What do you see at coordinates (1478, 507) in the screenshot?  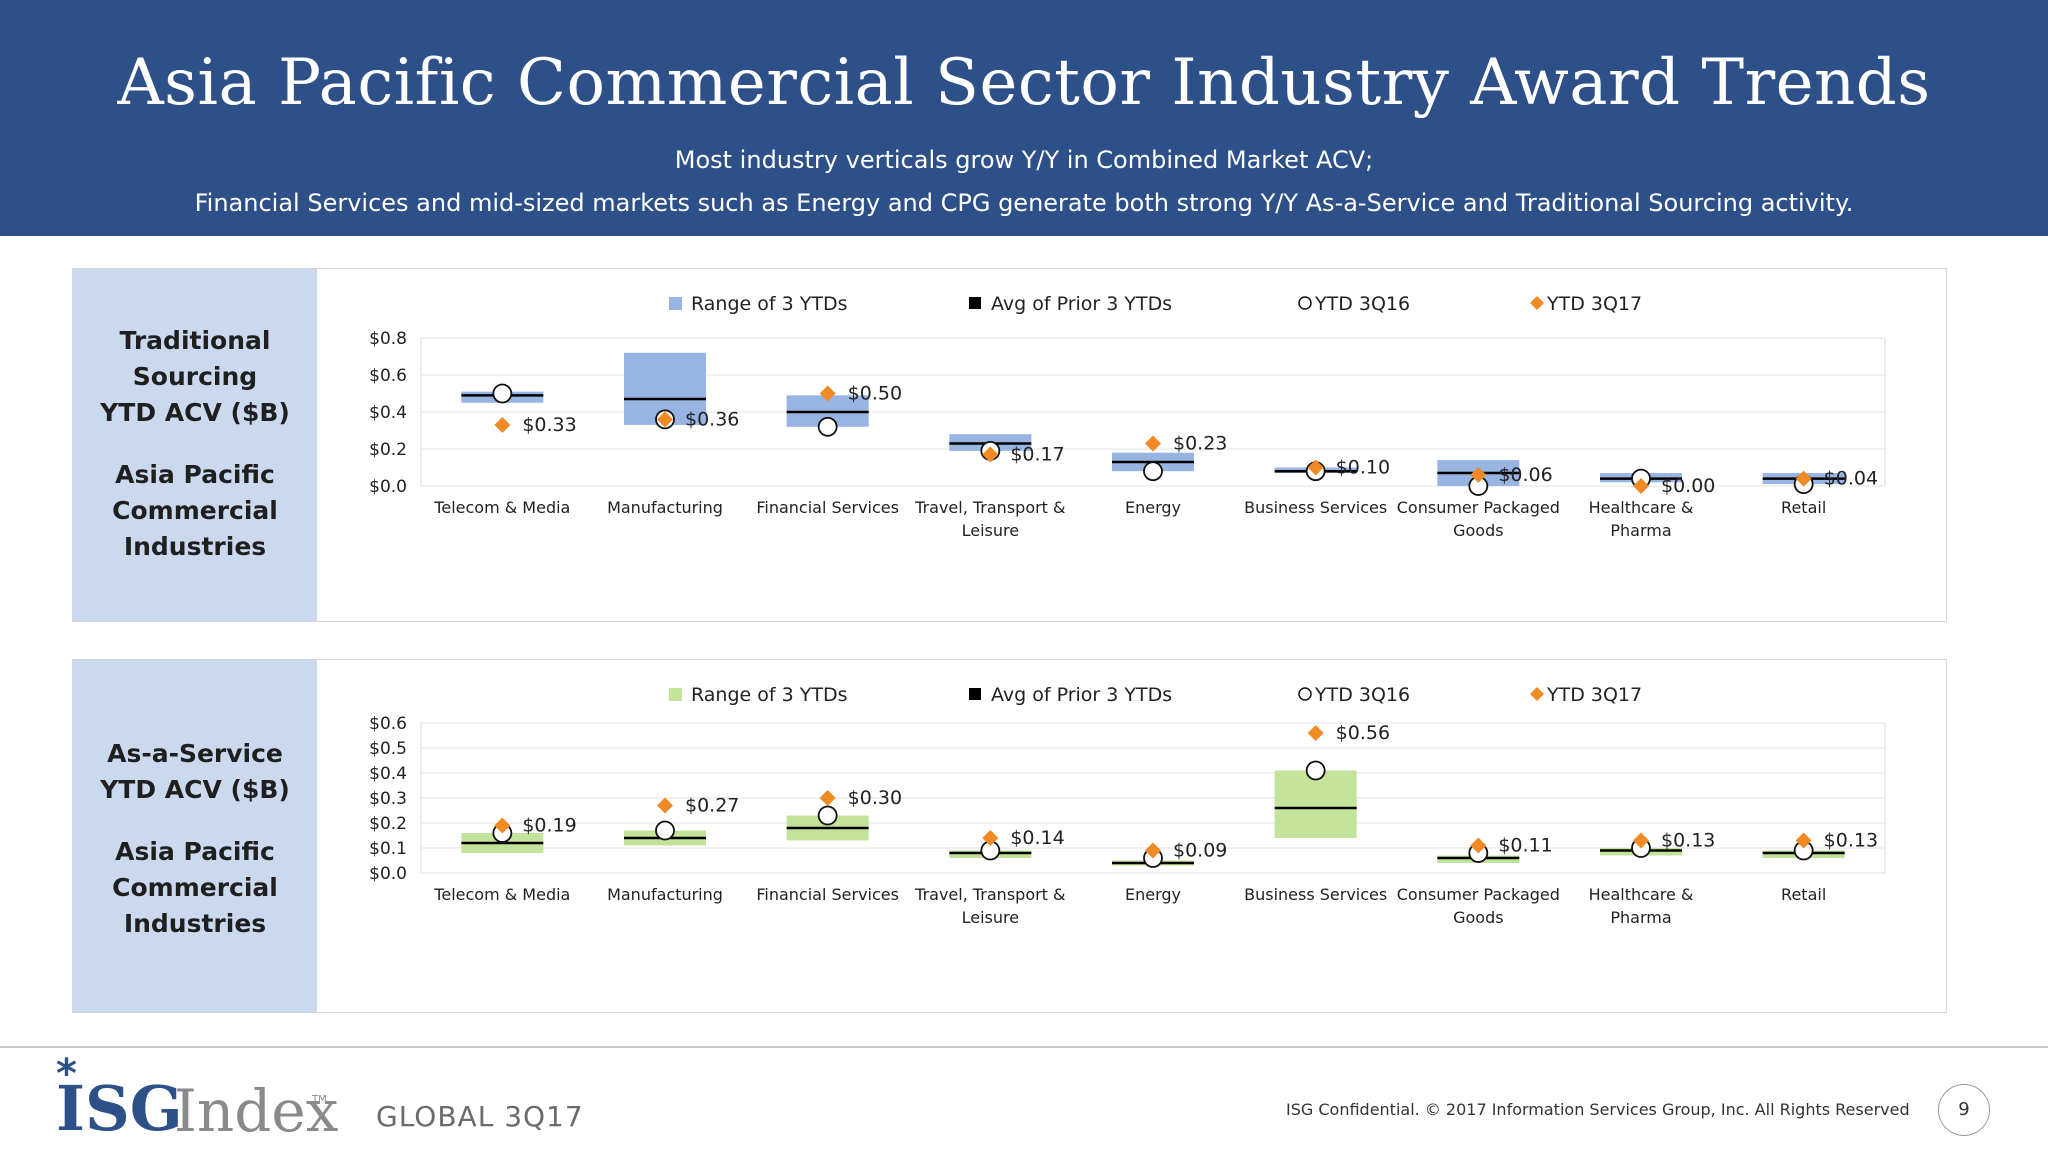 I see `category-label: Consumer Packaged` at bounding box center [1478, 507].